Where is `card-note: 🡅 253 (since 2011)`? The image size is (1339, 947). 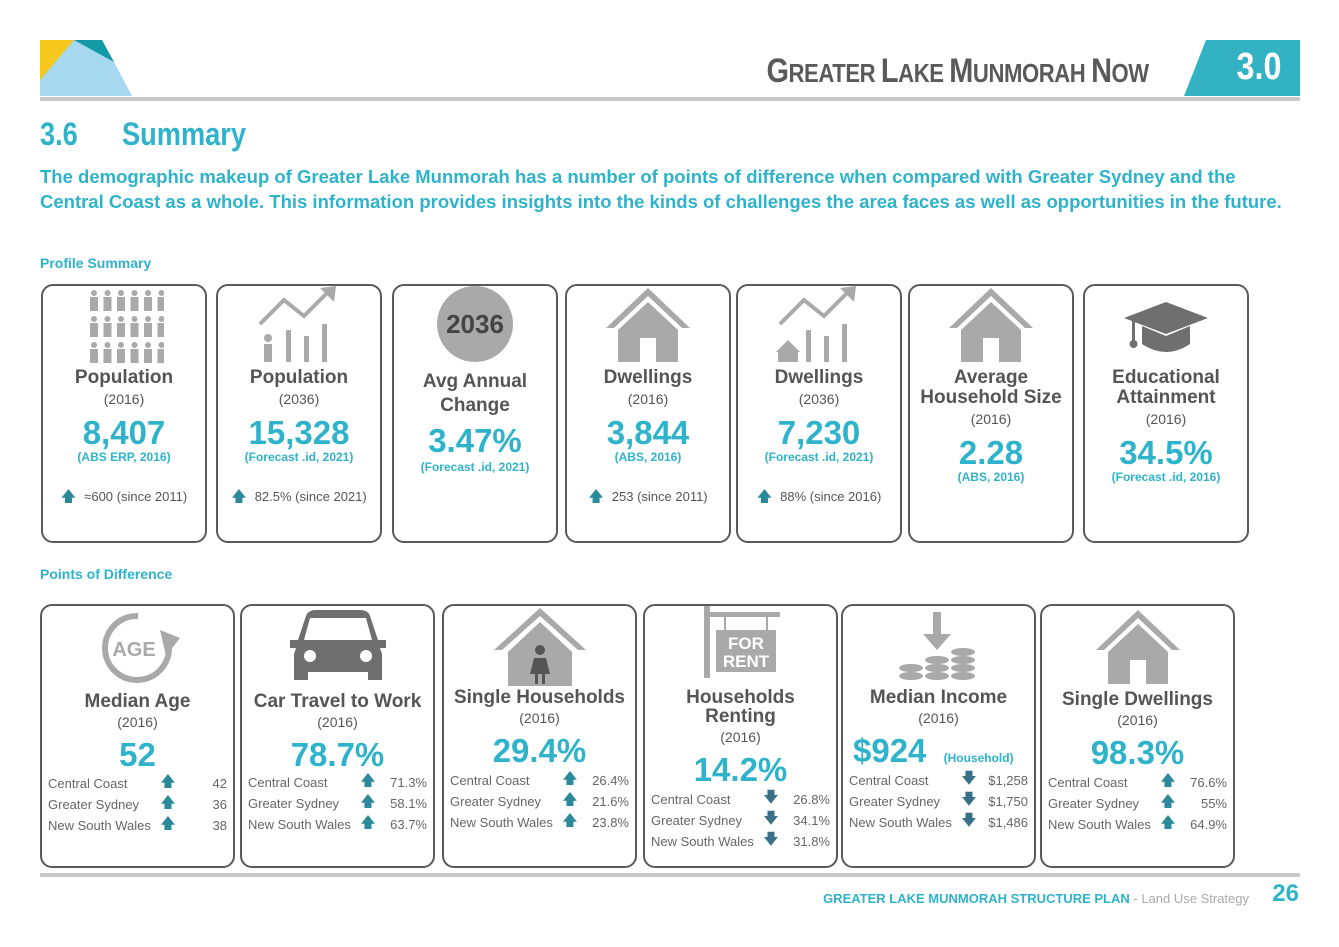
card-note: 🡅 253 (since 2011) is located at coordinates (648, 498).